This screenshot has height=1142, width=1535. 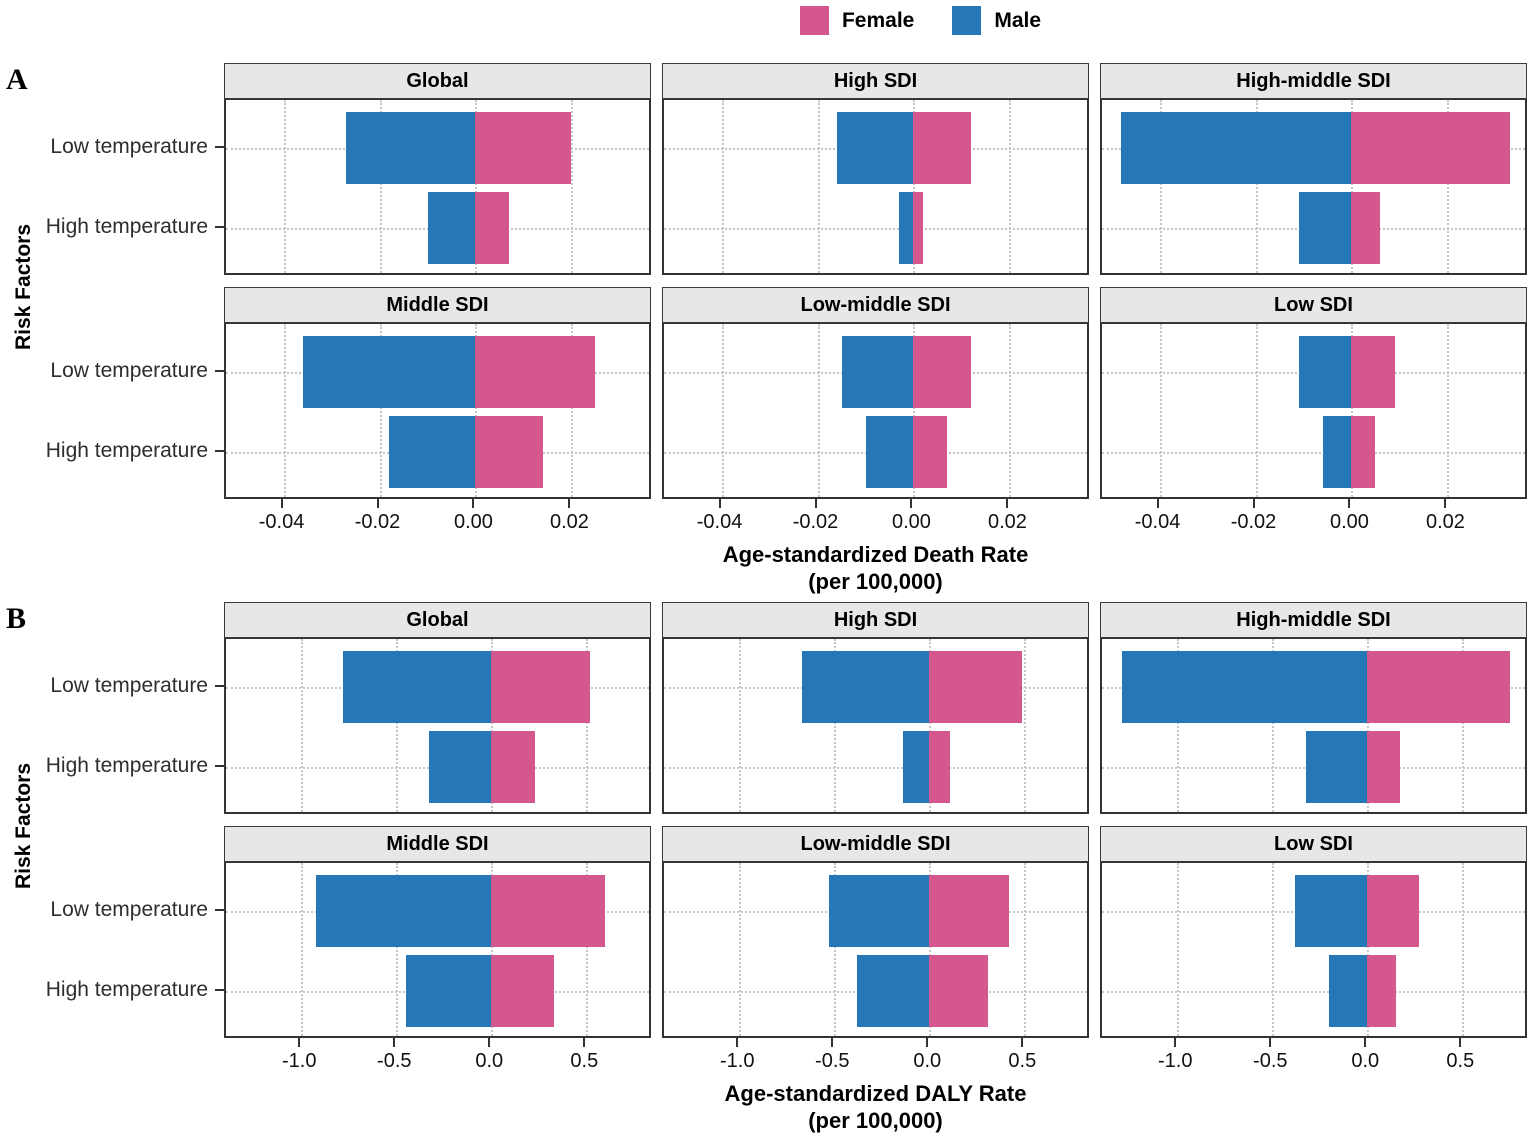 What do you see at coordinates (967, 20) in the screenshot?
I see `male-color-swatch` at bounding box center [967, 20].